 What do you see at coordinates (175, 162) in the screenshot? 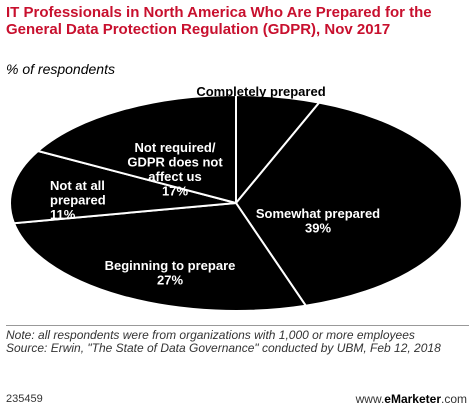
I see `slice-label-4: Not required/GDPR does not affect us` at bounding box center [175, 162].